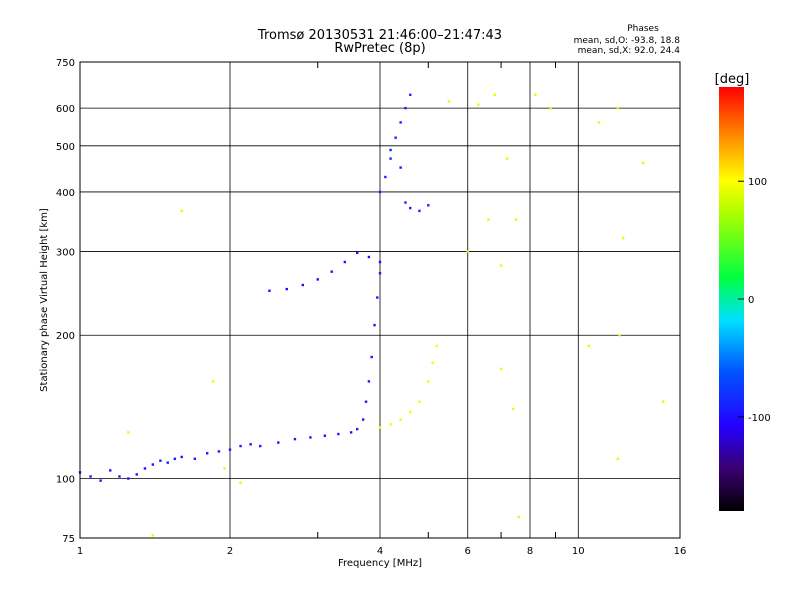 The image size is (800, 600). What do you see at coordinates (643, 29) in the screenshot?
I see `stats-heading: Phases` at bounding box center [643, 29].